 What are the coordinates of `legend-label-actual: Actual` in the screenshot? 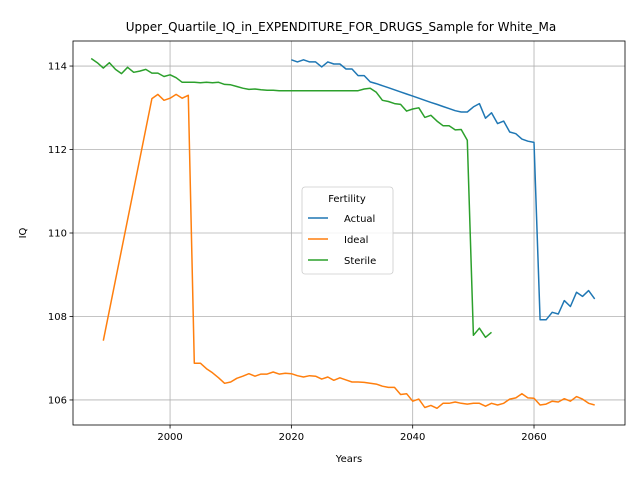 It's located at (359, 219).